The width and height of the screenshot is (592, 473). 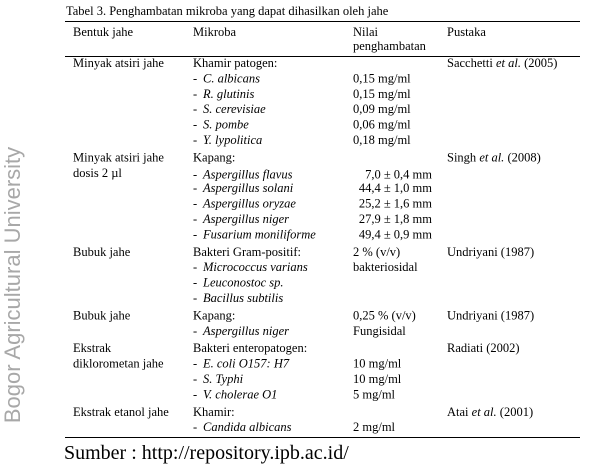 What do you see at coordinates (374, 427) in the screenshot?
I see `nilai: 2 mg/ml` at bounding box center [374, 427].